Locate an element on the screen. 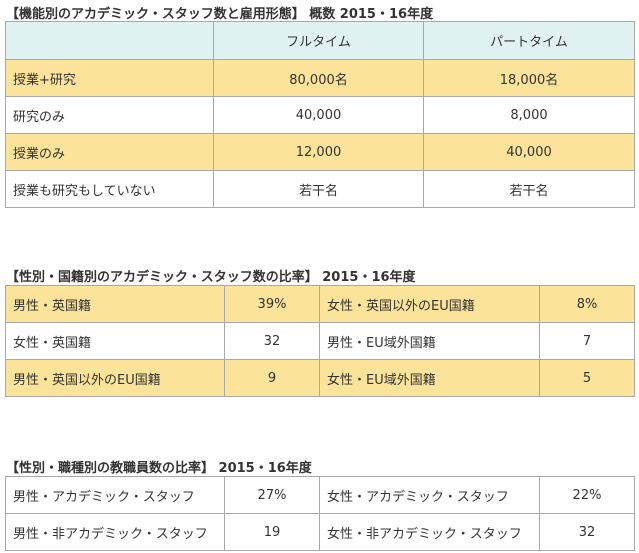 Image resolution: width=639 pixels, height=553 pixels. ratio-value: 19 is located at coordinates (272, 532).